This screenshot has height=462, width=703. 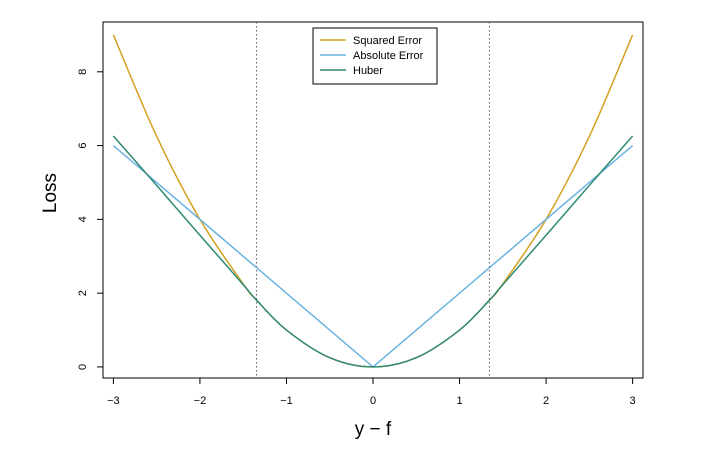 I want to click on y-axis: 0 2 4 6 8, so click(x=90, y=219).